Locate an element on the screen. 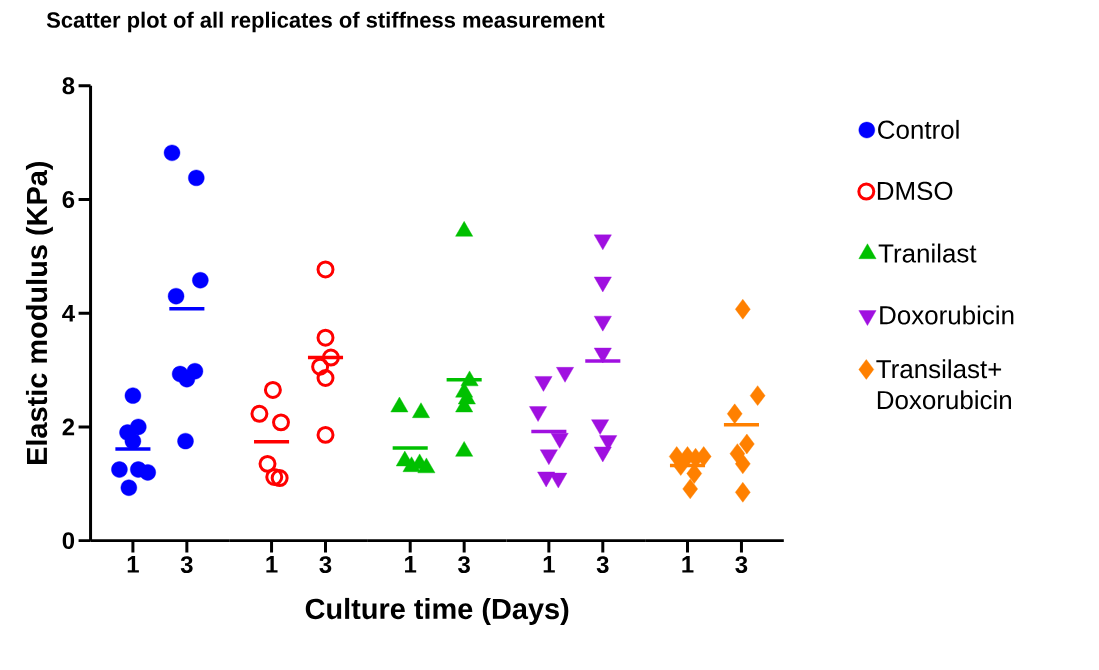 Image resolution: width=1099 pixels, height=670 pixels. x-axis-title: Culture time (Days) is located at coordinates (437, 611).